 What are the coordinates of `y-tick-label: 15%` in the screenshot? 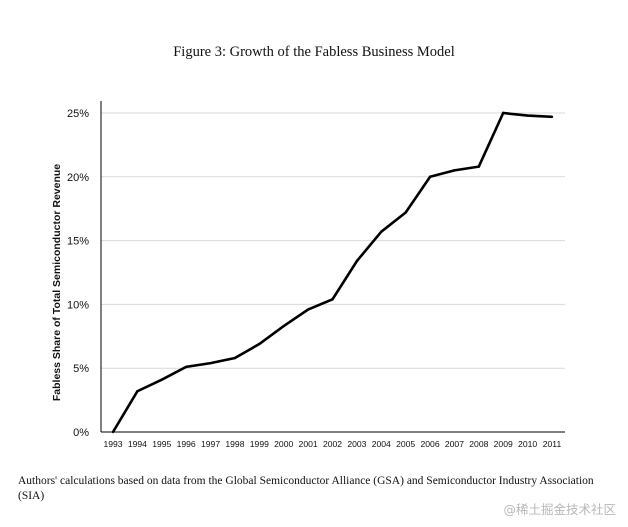 It's located at (78, 242).